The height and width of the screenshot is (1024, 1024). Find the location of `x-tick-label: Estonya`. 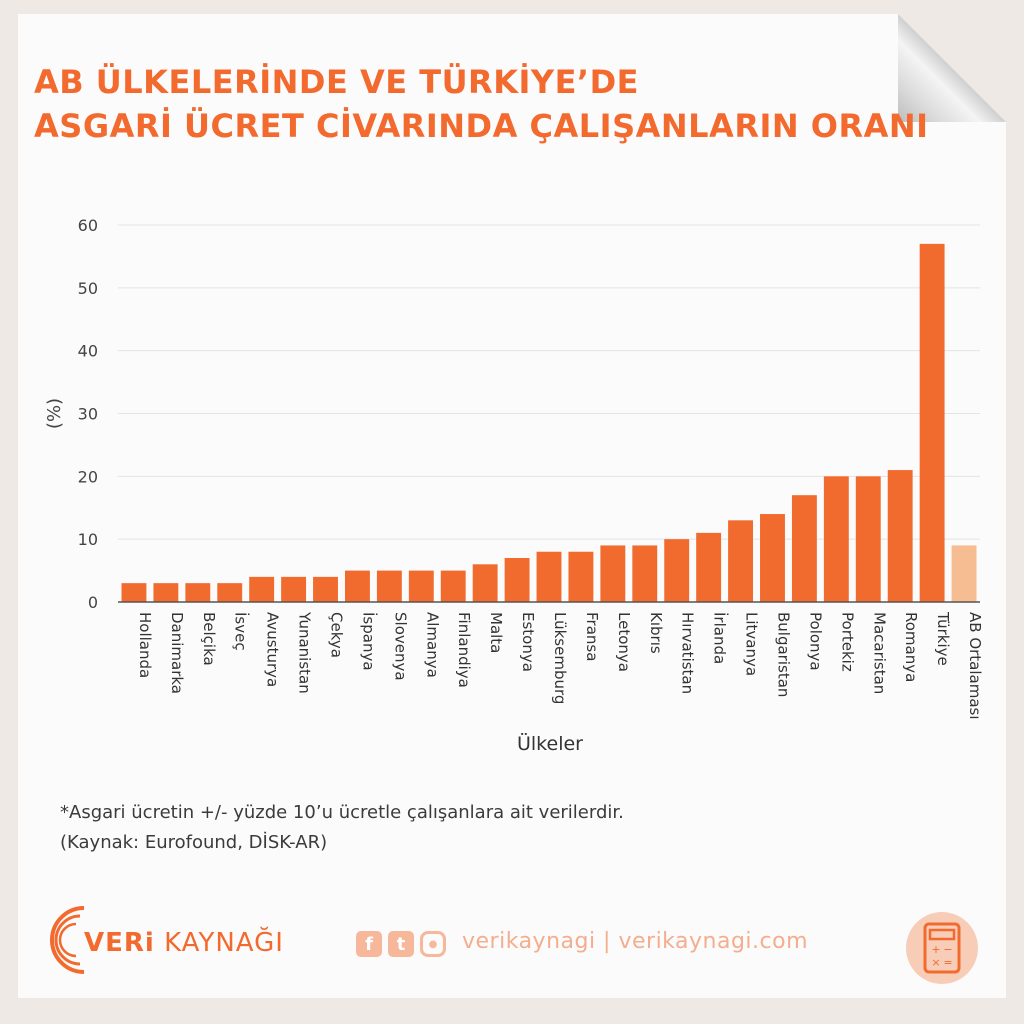

x-tick-label: Estonya is located at coordinates (528, 642).